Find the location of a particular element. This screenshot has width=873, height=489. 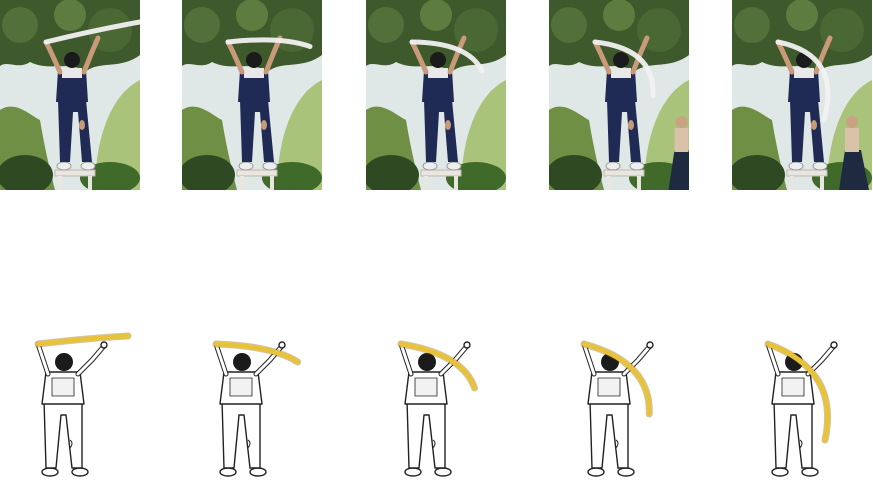

sketch-frame-2-image is located at coordinates (248, 394).